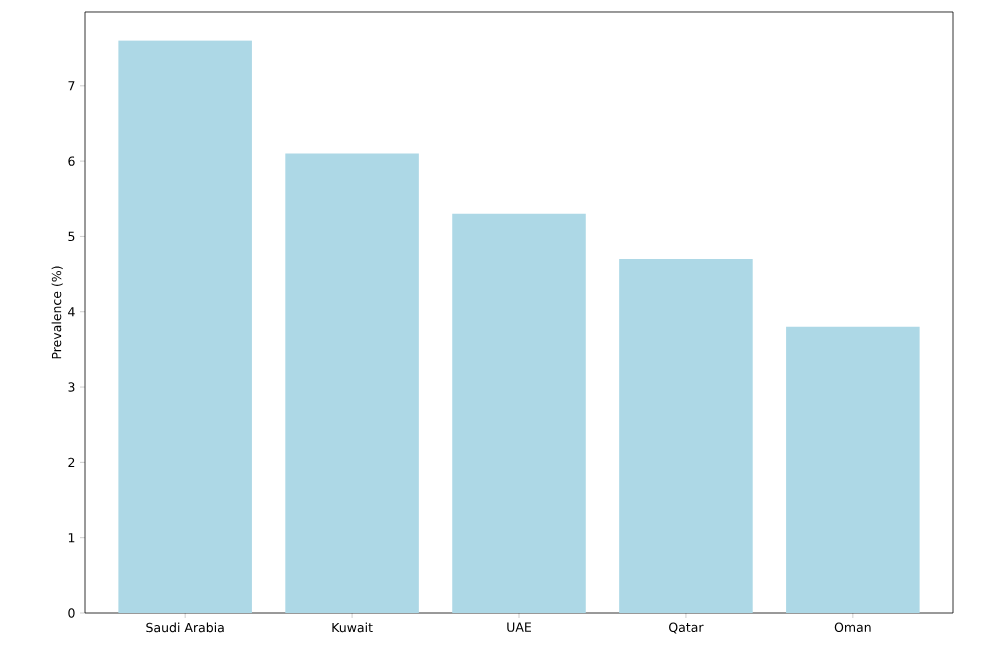 The width and height of the screenshot is (1008, 664). What do you see at coordinates (71, 86) in the screenshot?
I see `y-tick-label: 7` at bounding box center [71, 86].